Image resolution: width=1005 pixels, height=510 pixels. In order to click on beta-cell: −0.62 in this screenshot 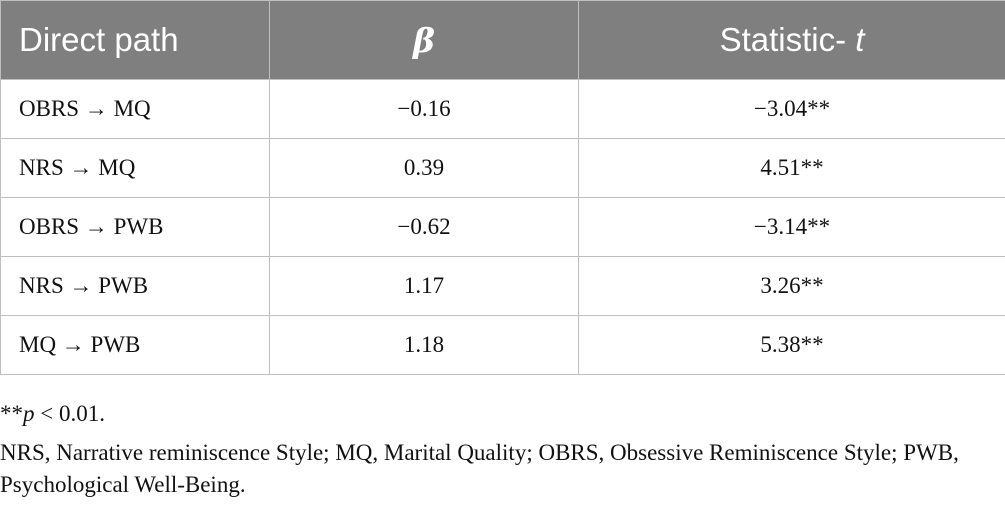, I will do `click(424, 227)`.